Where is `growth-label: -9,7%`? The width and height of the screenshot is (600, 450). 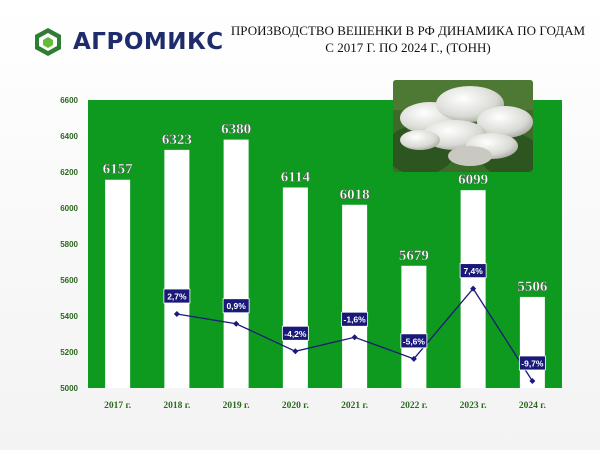
growth-label: -9,7% is located at coordinates (532, 363).